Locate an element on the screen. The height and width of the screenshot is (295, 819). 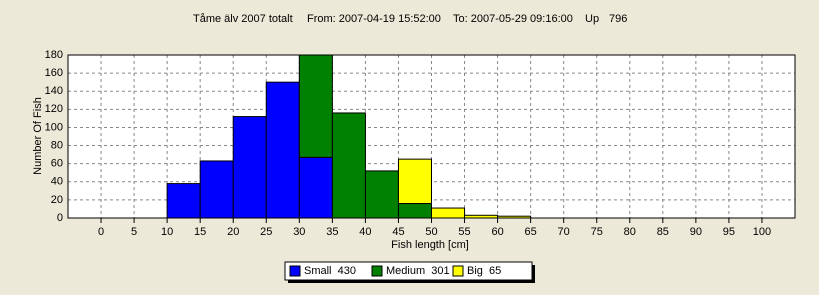
y-tick-label: 40 is located at coordinates (57, 182).